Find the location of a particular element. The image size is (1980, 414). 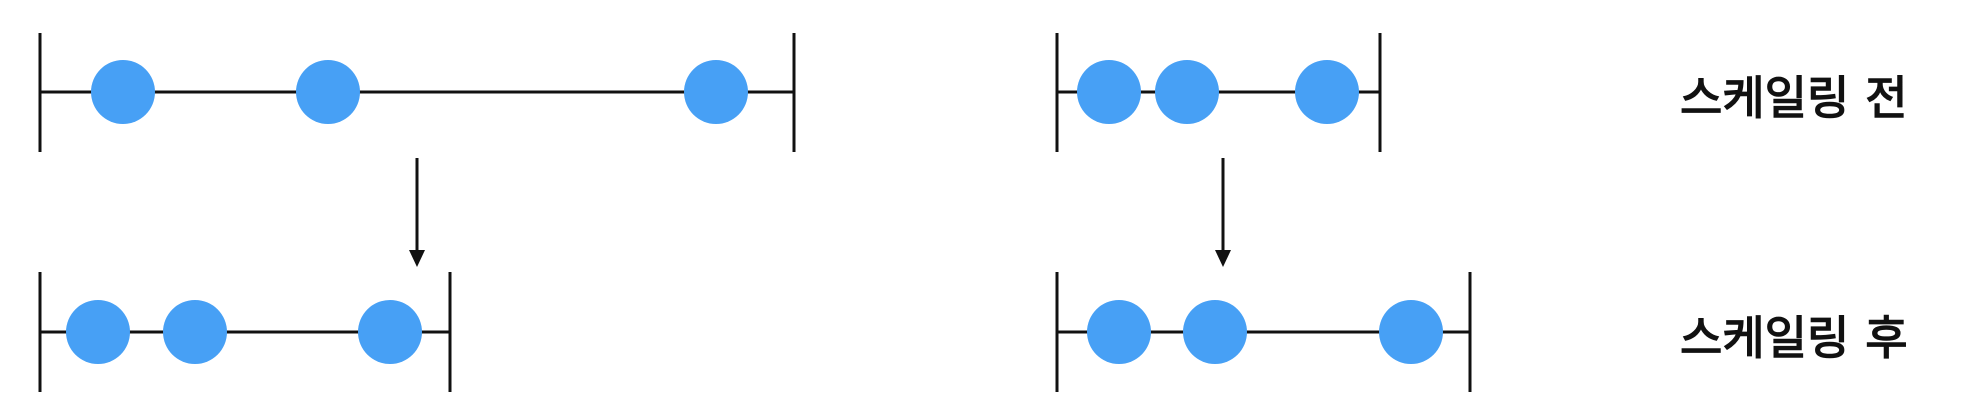

panel-right-before is located at coordinates (1218, 92).